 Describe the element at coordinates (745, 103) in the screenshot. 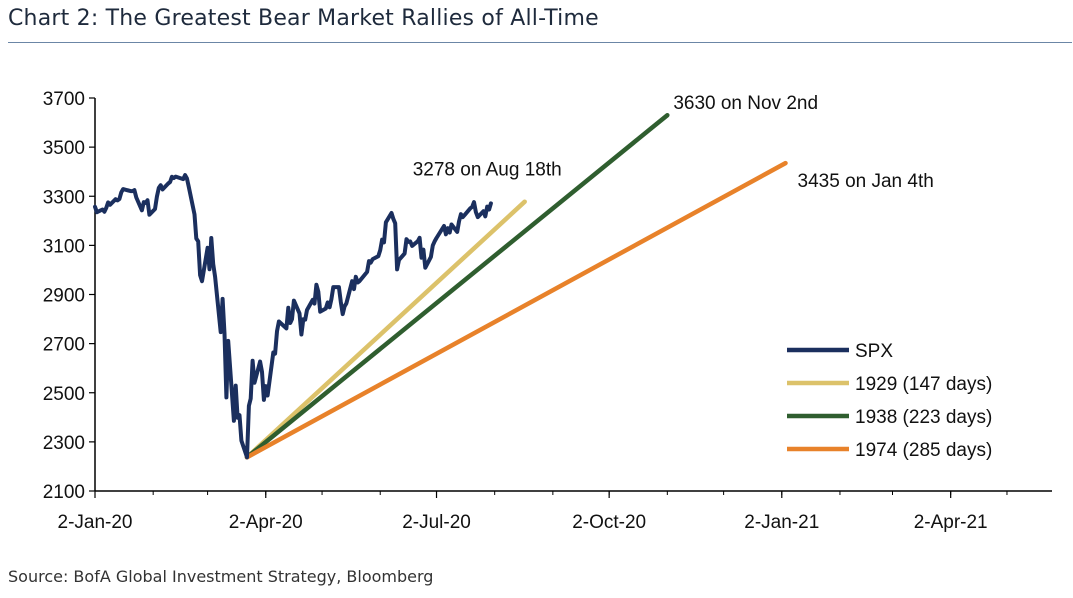

I see `annotation-1938-223-days: 3630 on Nov 2nd` at that location.